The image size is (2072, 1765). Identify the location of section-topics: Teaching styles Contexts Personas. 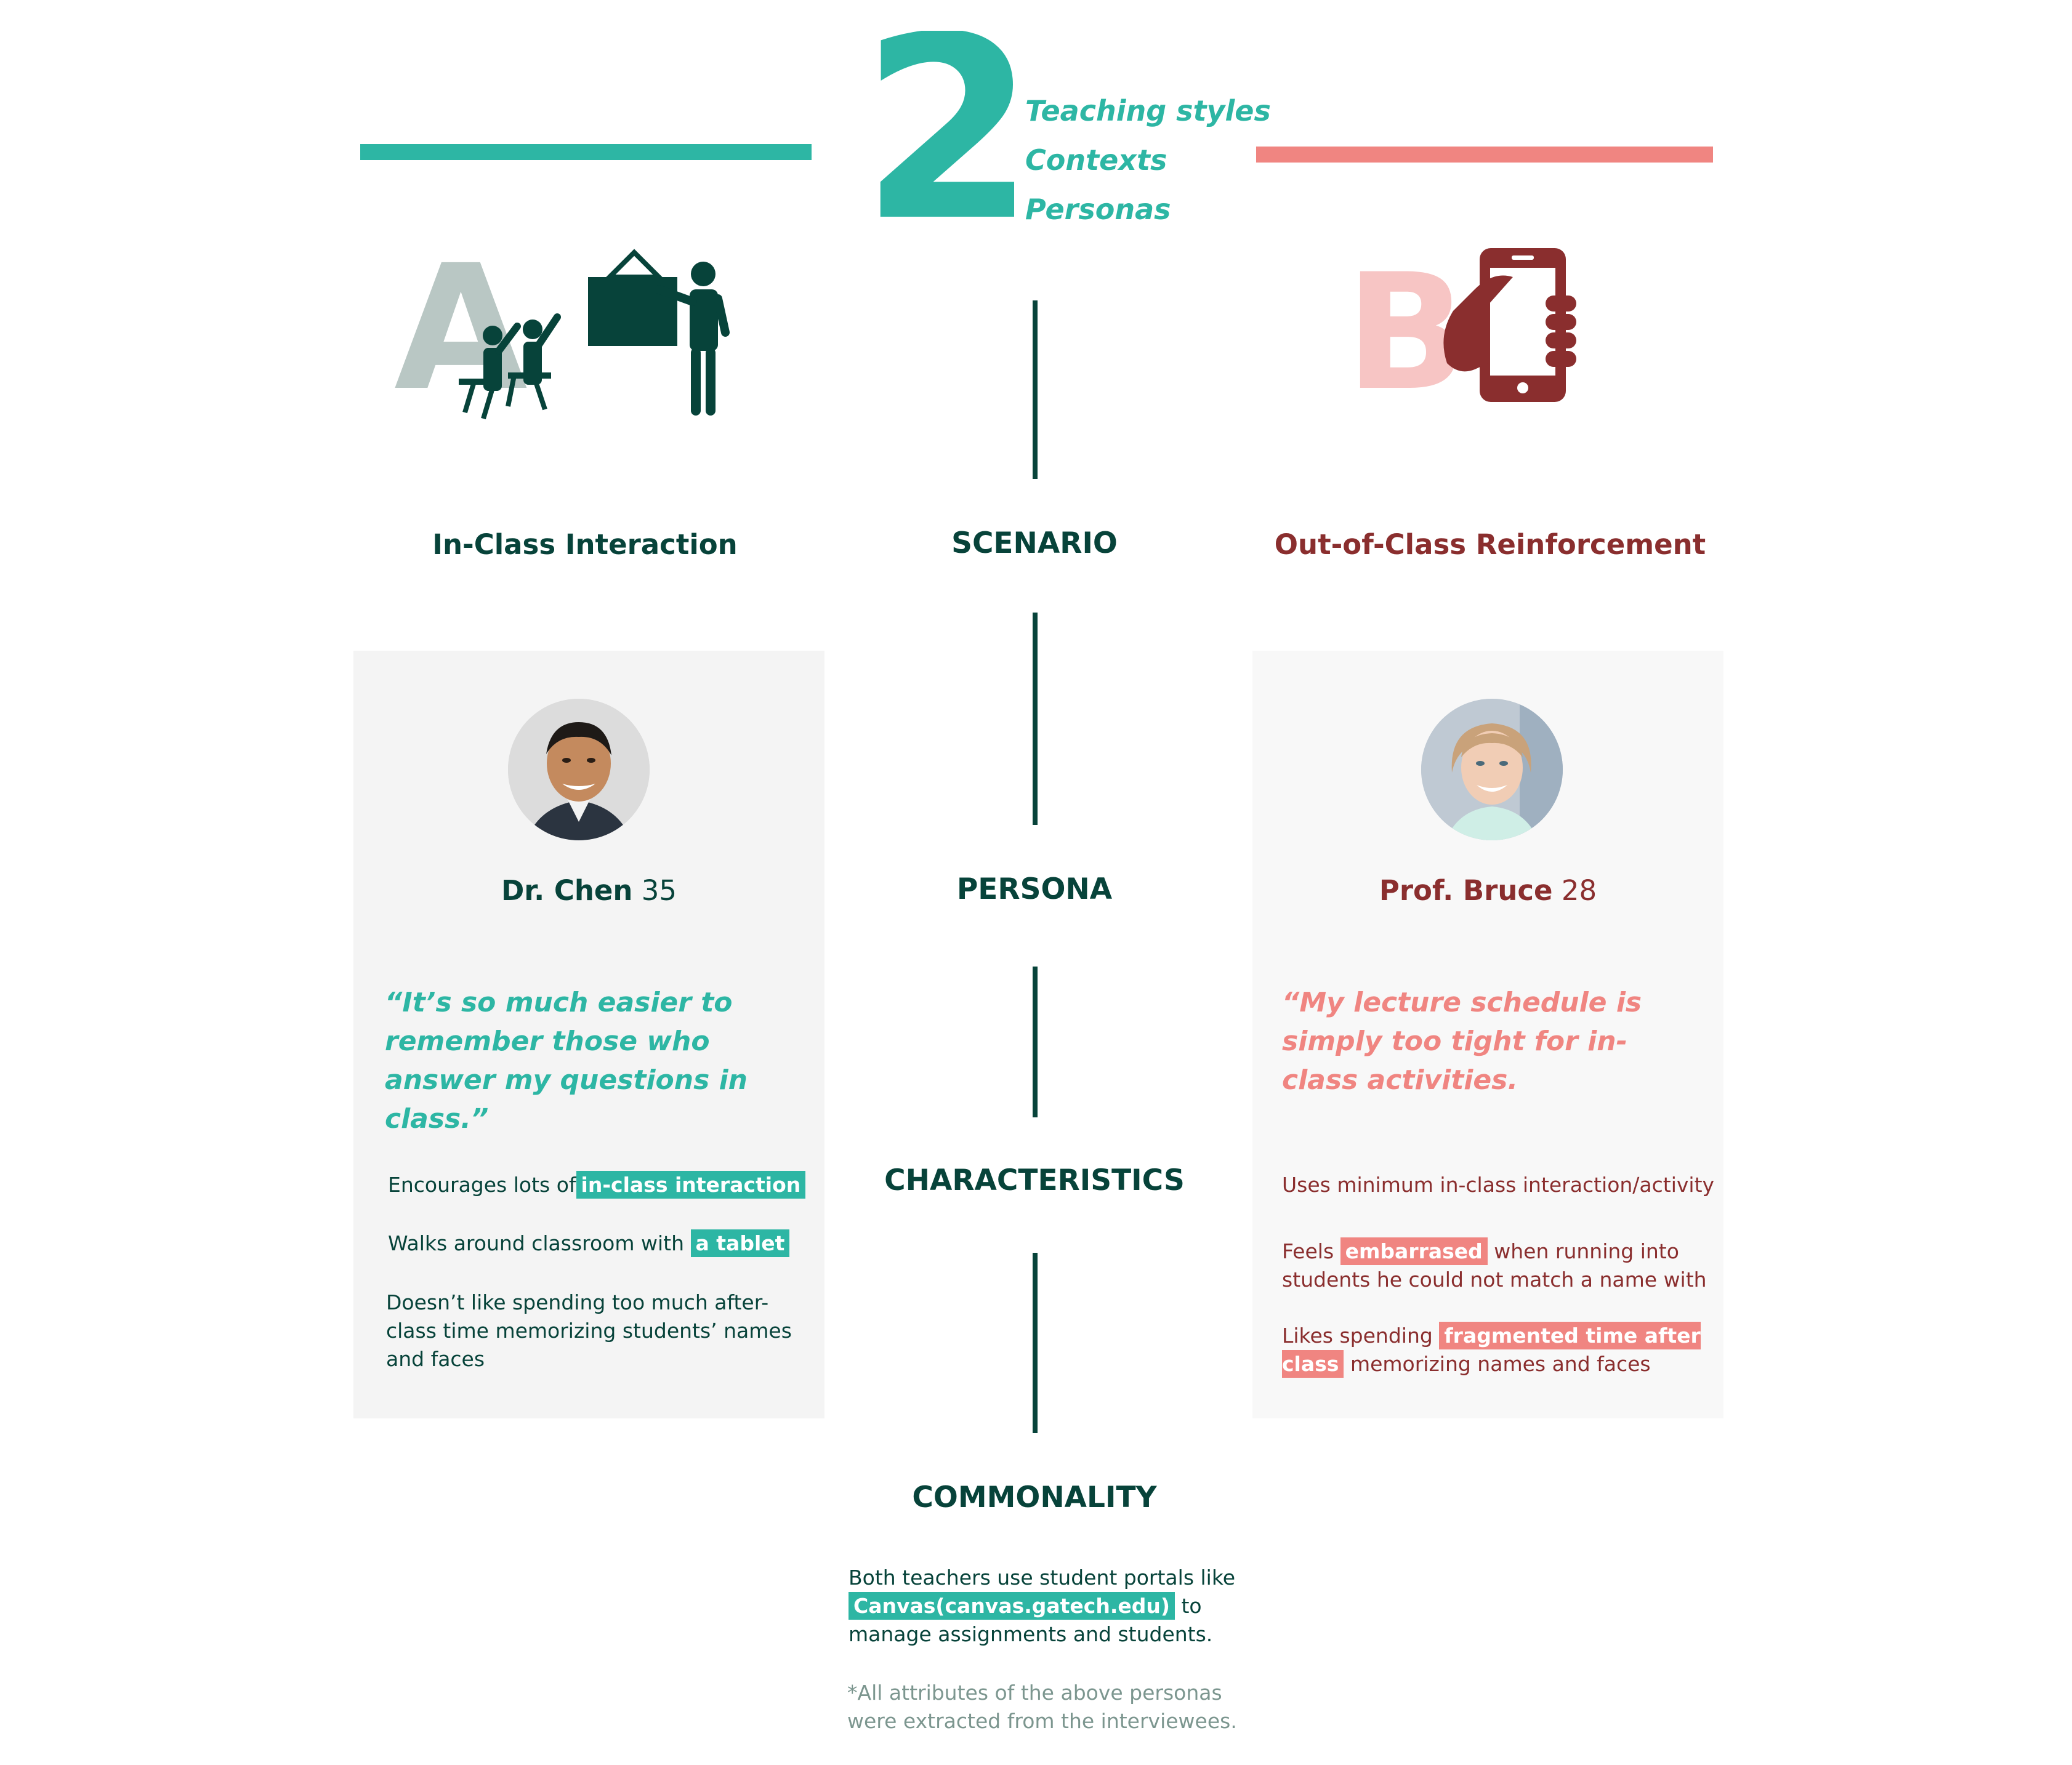
(1148, 160).